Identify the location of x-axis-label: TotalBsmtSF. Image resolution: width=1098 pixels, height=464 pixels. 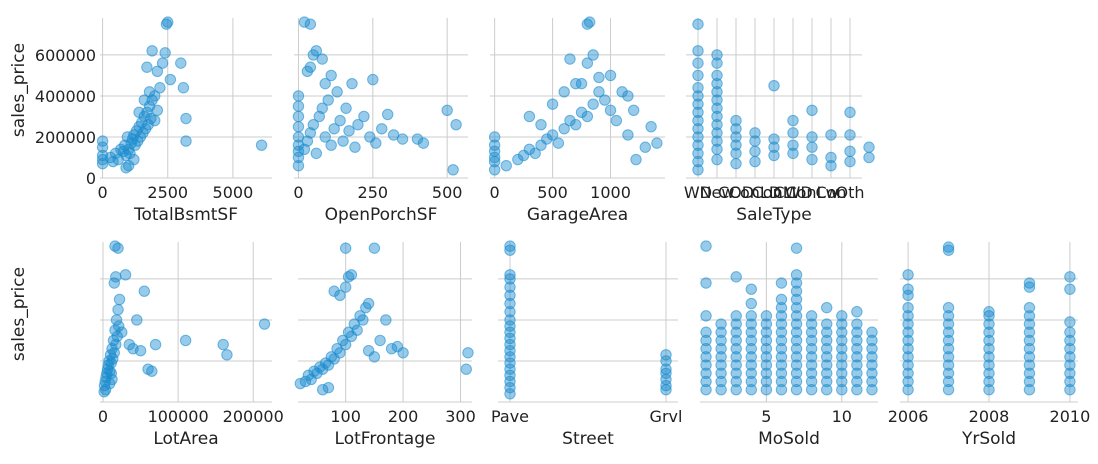
(185, 215).